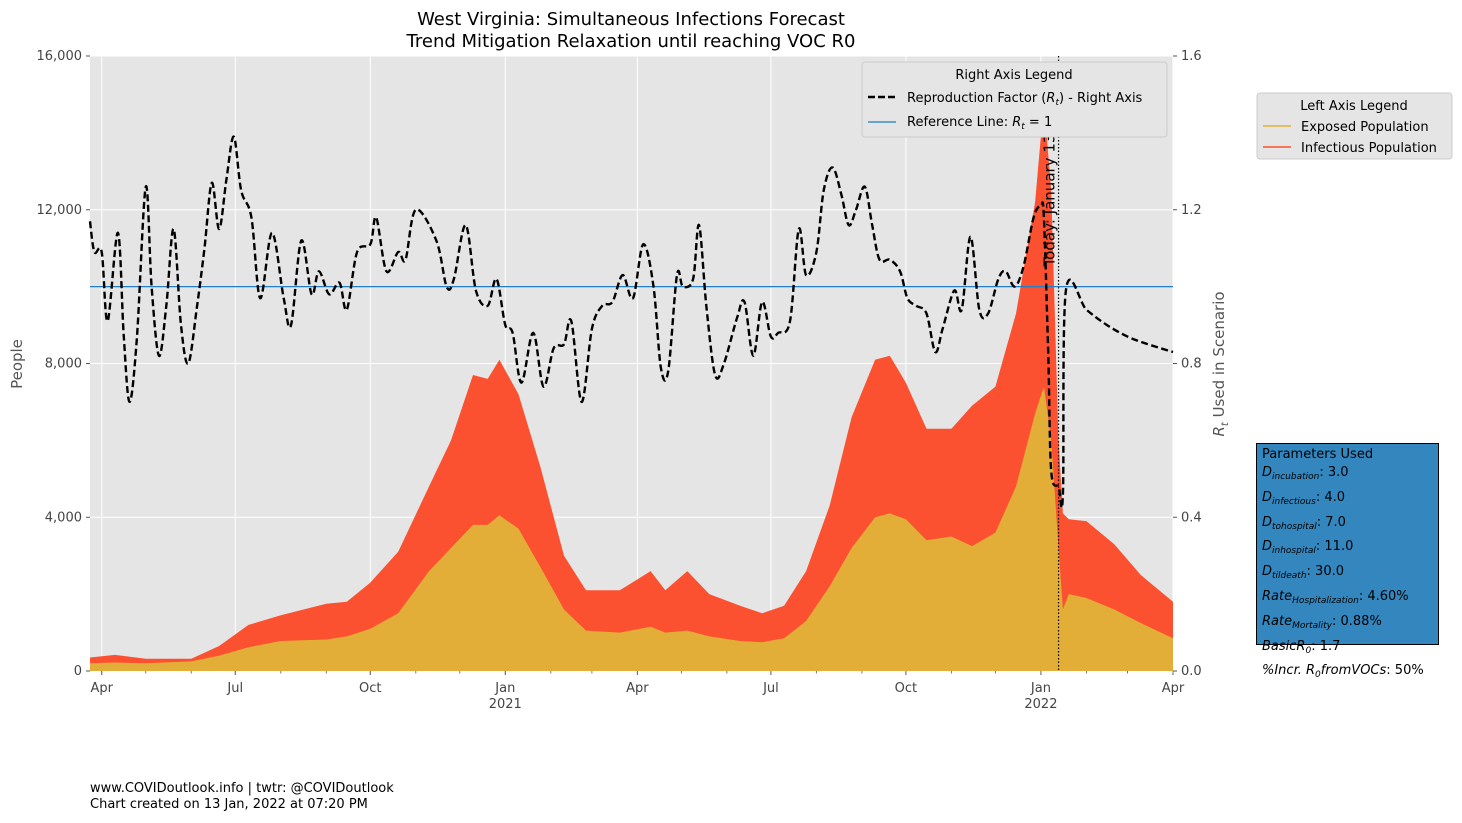  Describe the element at coordinates (1191, 364) in the screenshot. I see `right-tick-label: 0.8` at that location.